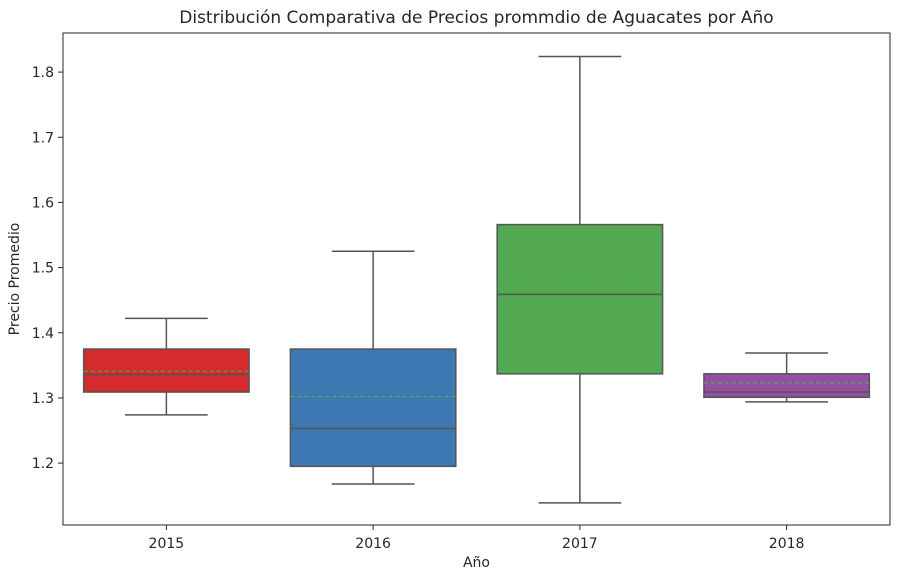 This screenshot has height=575, width=918. What do you see at coordinates (43, 399) in the screenshot?
I see `y-tick-label: 1.3` at bounding box center [43, 399].